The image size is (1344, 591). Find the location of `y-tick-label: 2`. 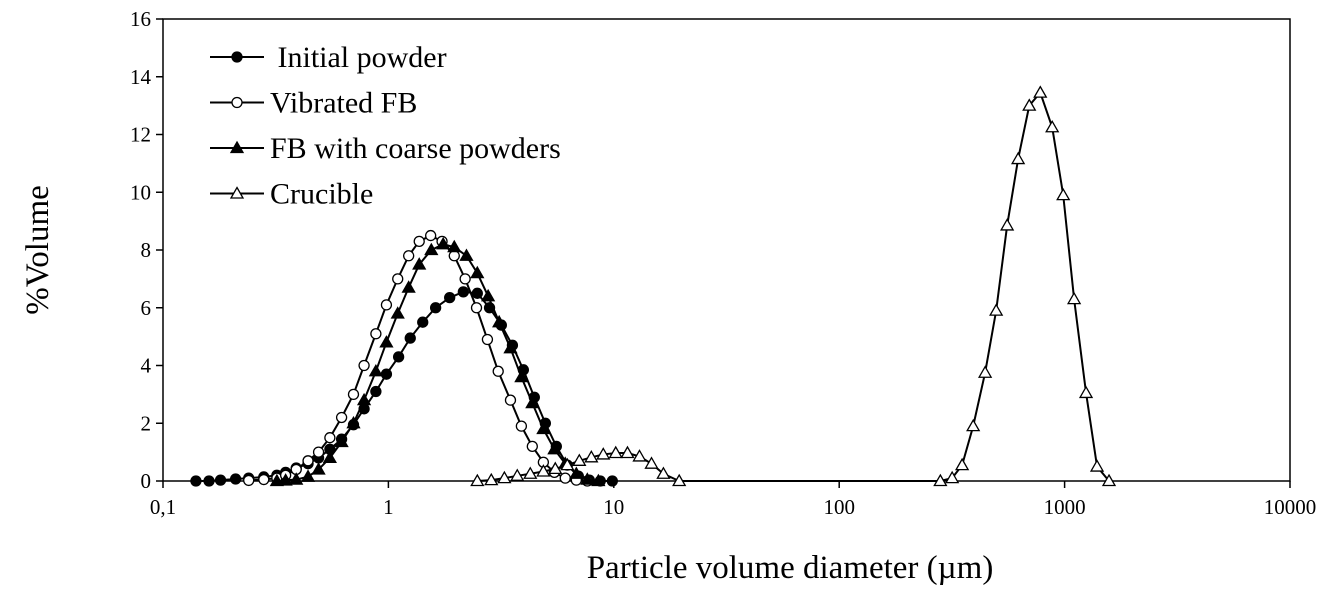

y-tick-label: 2 is located at coordinates (146, 423).